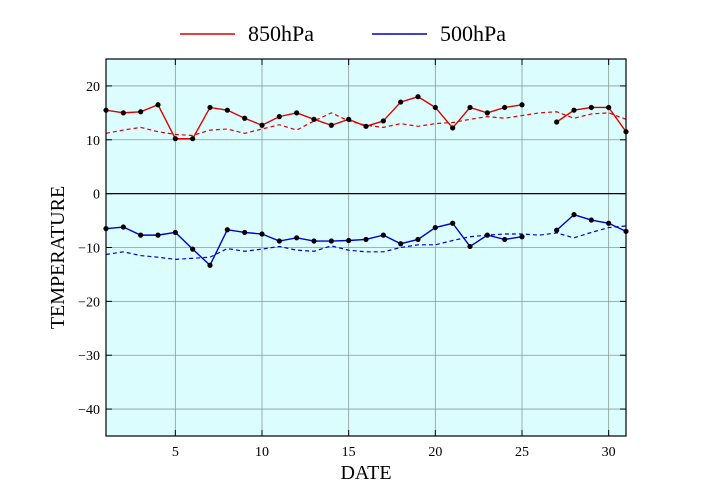 The width and height of the screenshot is (702, 496). What do you see at coordinates (435, 452) in the screenshot?
I see `x-tick-label: 20` at bounding box center [435, 452].